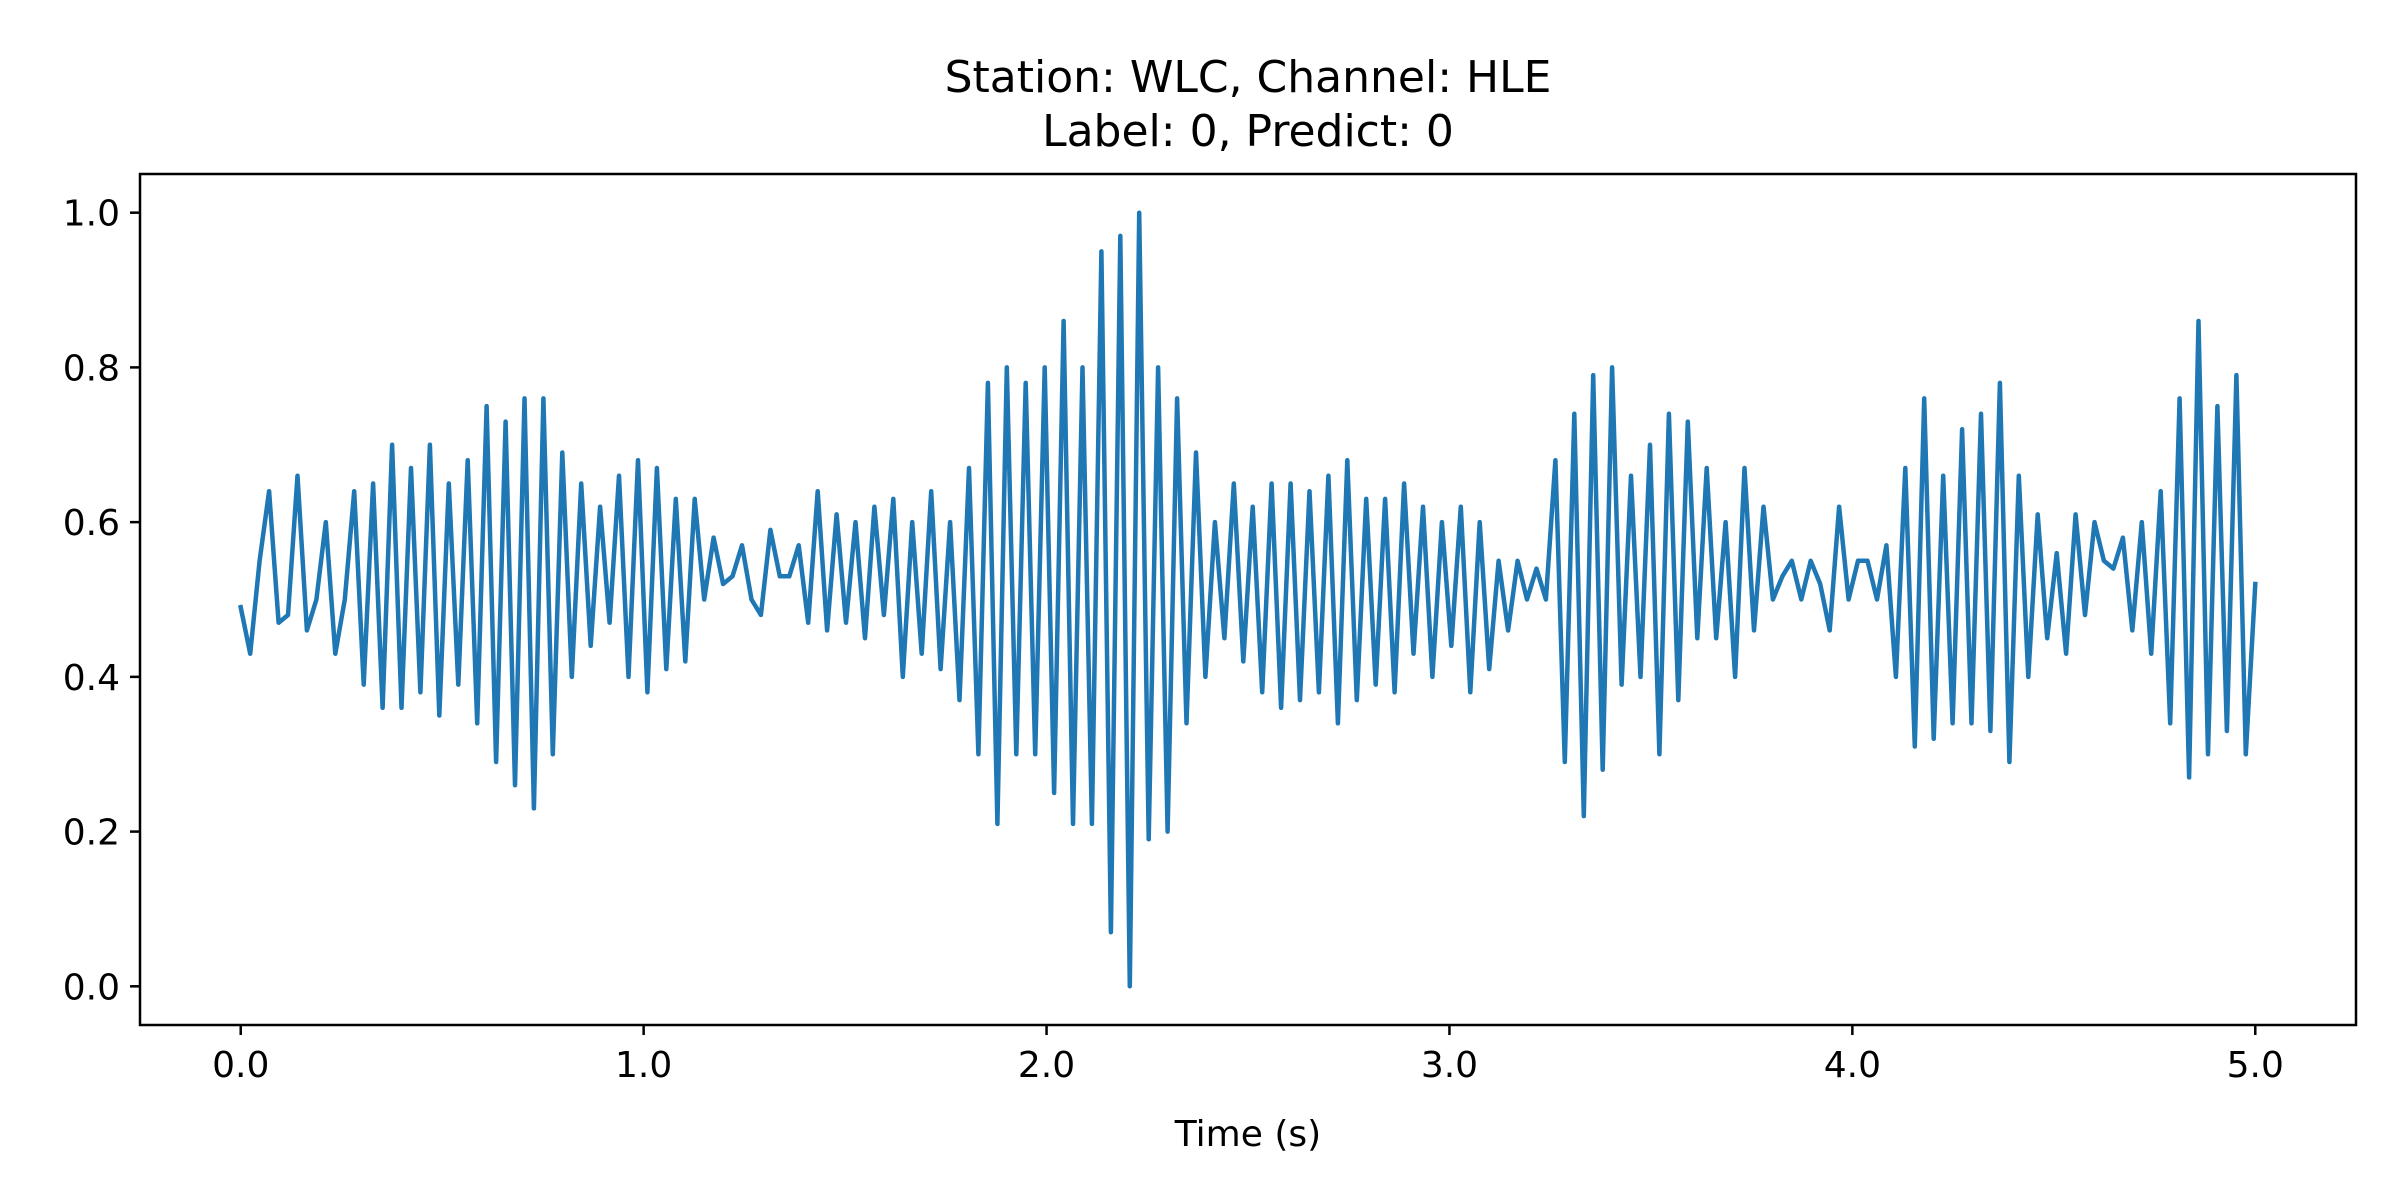  What do you see at coordinates (2255, 1065) in the screenshot?
I see `x-tick-label: 5.0` at bounding box center [2255, 1065].